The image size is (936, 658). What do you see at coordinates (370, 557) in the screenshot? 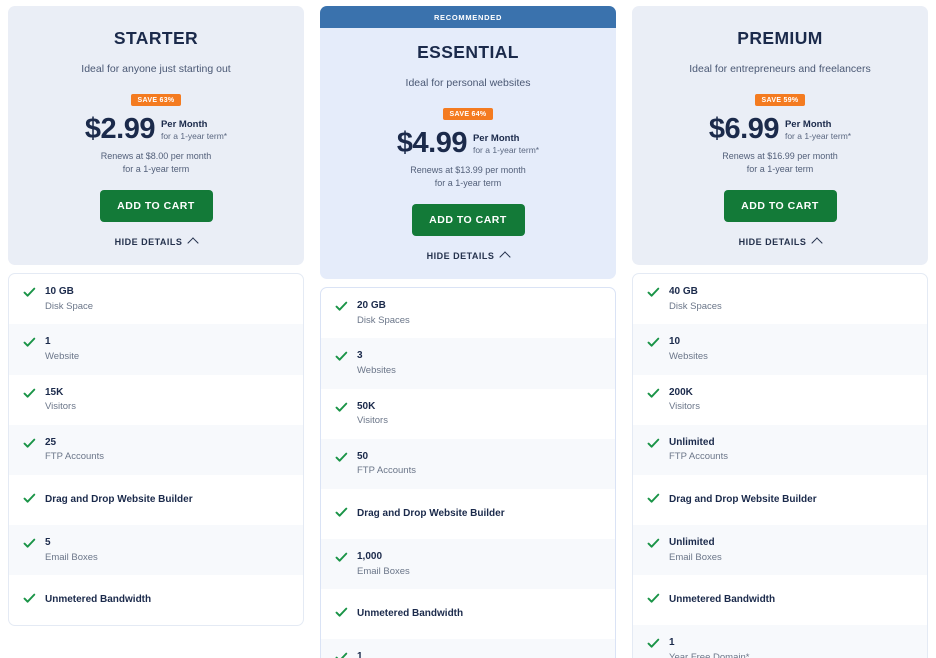
I see `feature-value: 1,000` at bounding box center [370, 557].